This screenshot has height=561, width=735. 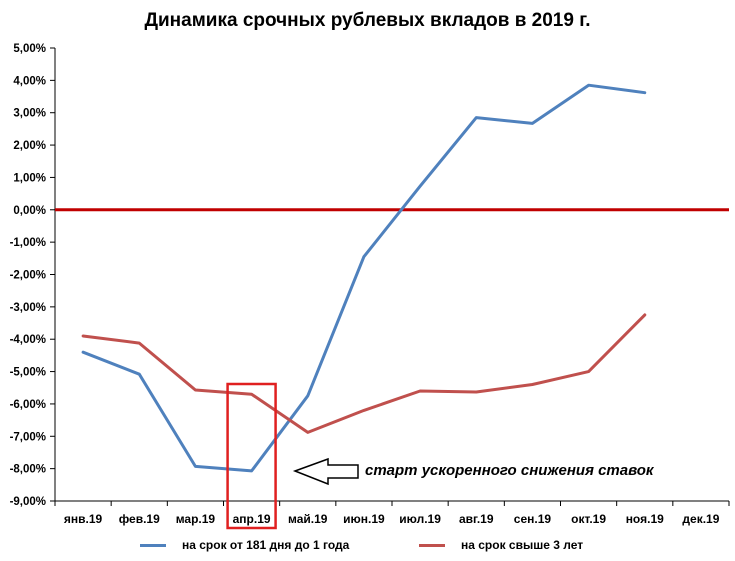 What do you see at coordinates (29, 211) in the screenshot?
I see `y-tick-label: 0,00%` at bounding box center [29, 211].